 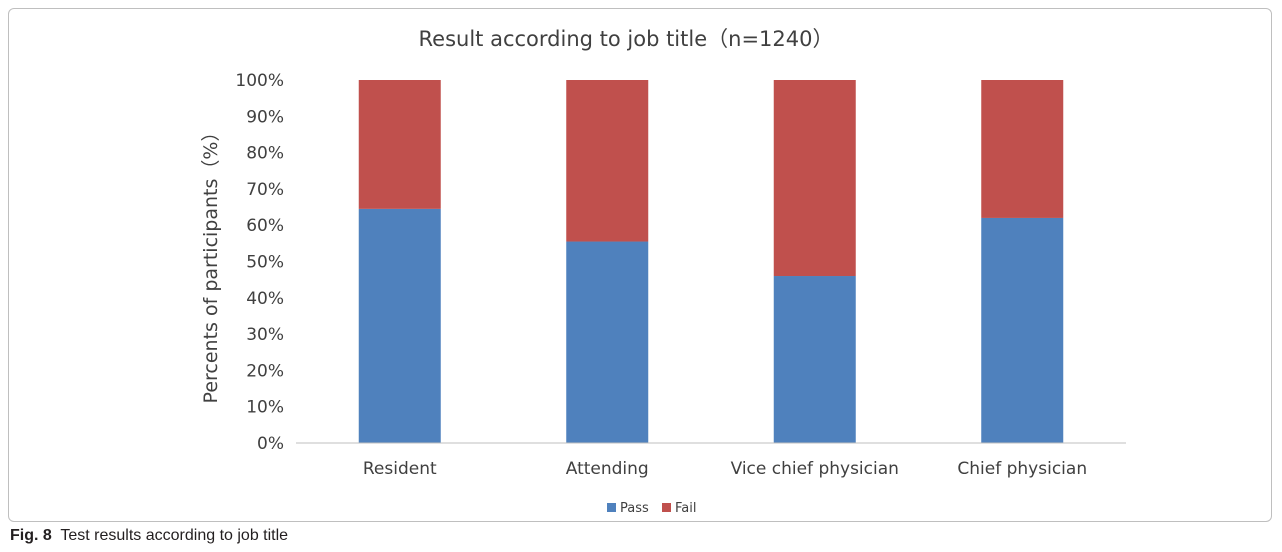 What do you see at coordinates (607, 342) in the screenshot?
I see `bar-pass-attending` at bounding box center [607, 342].